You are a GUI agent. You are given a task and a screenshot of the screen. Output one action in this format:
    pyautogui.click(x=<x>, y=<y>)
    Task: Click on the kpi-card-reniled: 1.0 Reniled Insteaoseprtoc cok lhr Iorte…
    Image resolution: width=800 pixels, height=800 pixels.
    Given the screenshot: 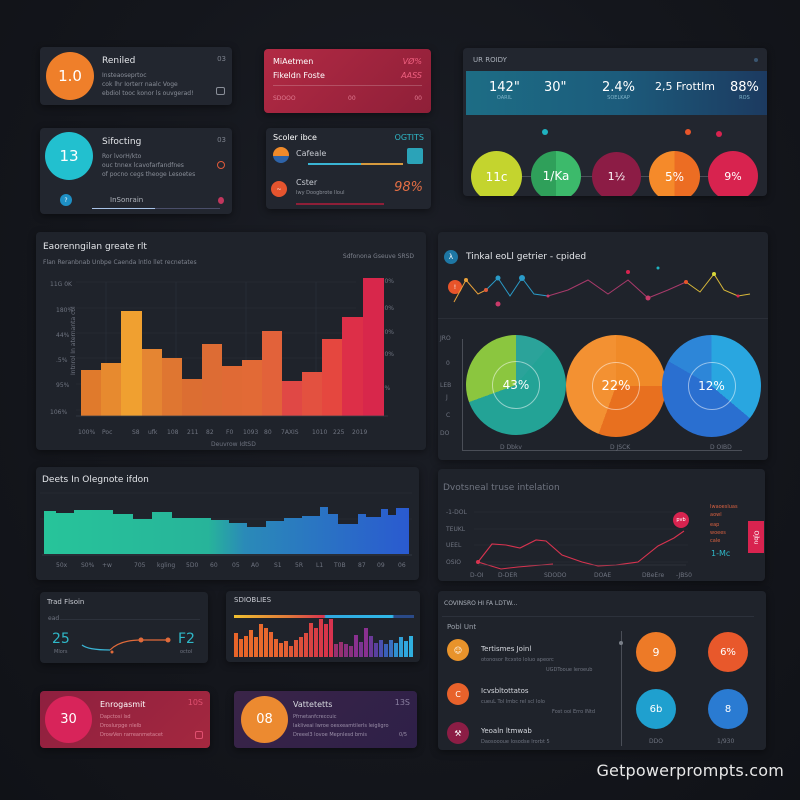 What is the action you would take?
    pyautogui.click(x=136, y=76)
    